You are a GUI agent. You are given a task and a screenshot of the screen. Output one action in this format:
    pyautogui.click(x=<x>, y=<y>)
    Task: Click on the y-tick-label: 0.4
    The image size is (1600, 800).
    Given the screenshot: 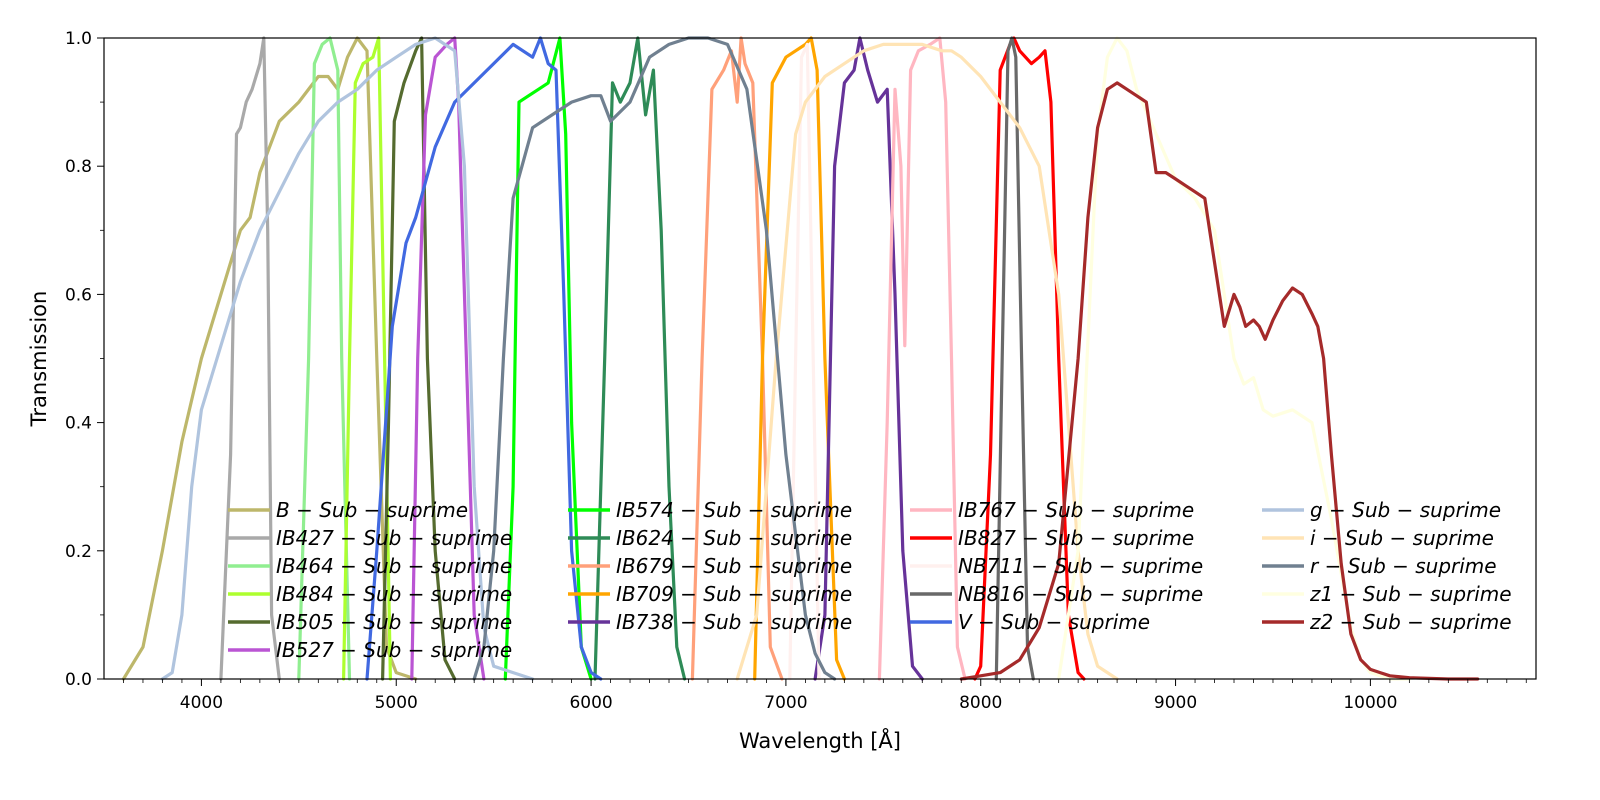 What is the action you would take?
    pyautogui.click(x=78, y=424)
    